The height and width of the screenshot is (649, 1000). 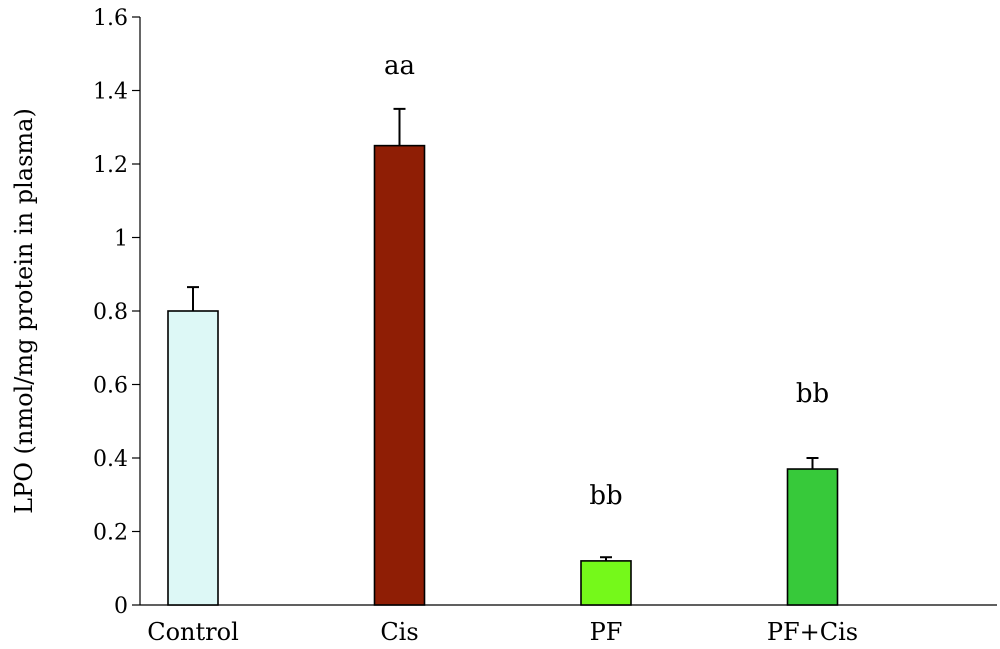 What do you see at coordinates (110, 18) in the screenshot?
I see `y-tick-label: 1.6` at bounding box center [110, 18].